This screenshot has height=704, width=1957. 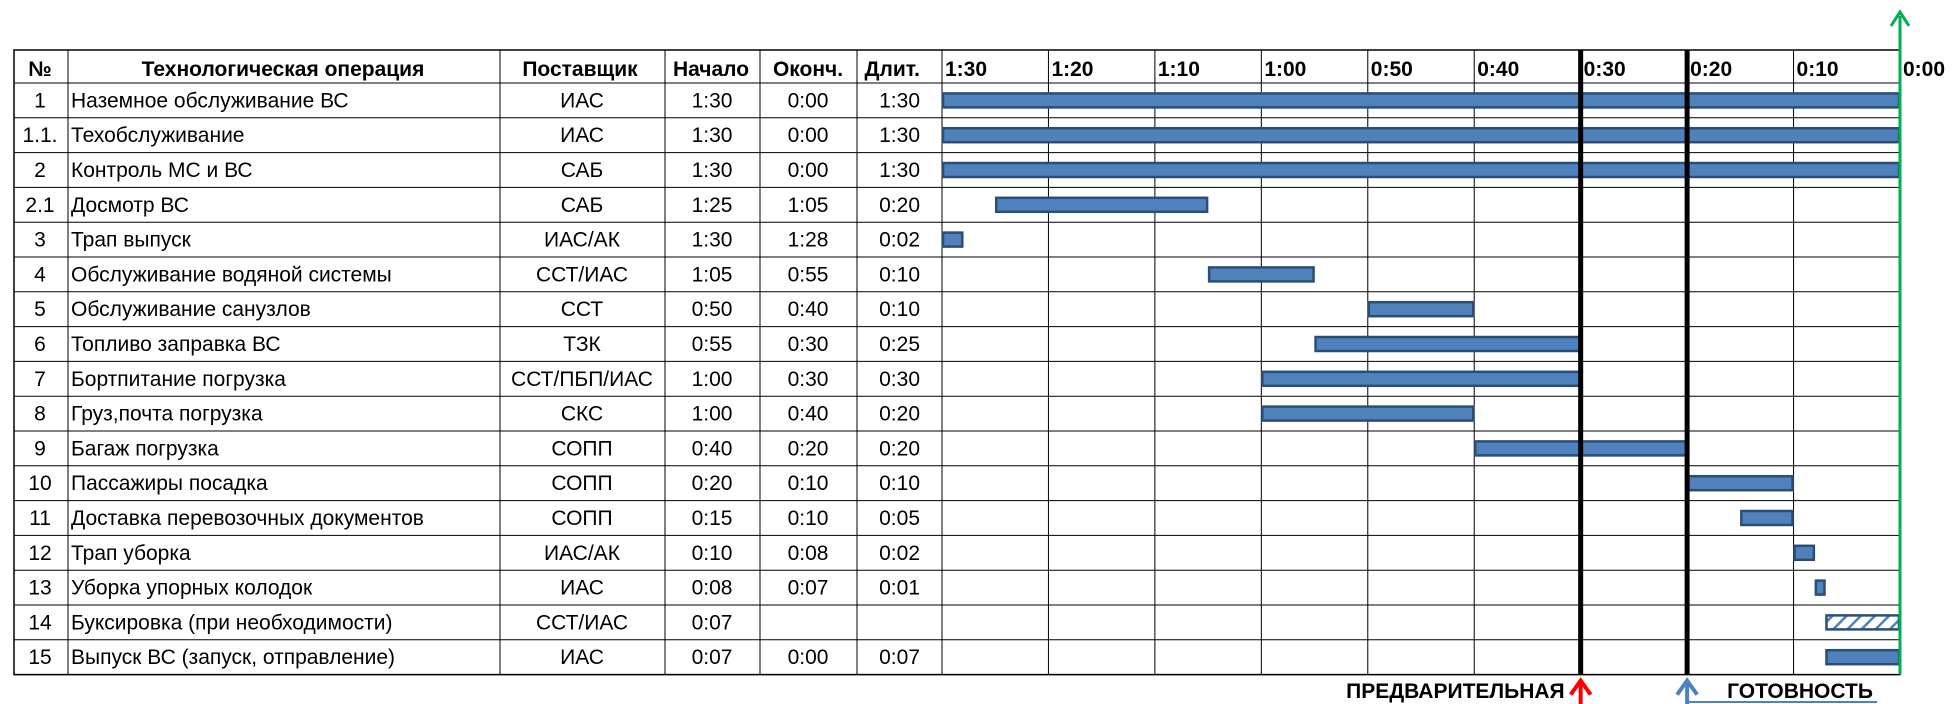 I want to click on row-operation: Трап выпуск, so click(x=131, y=240).